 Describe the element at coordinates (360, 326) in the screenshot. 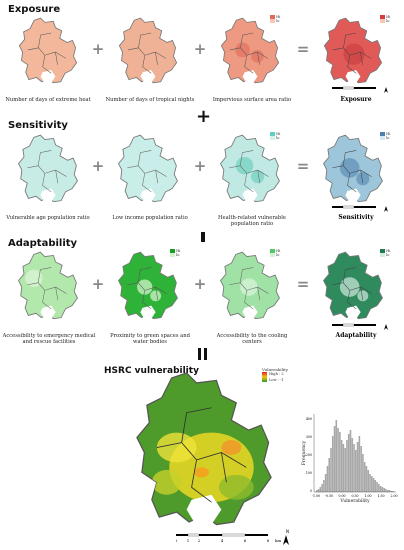

I see `scale-bar-adaptability` at that location.